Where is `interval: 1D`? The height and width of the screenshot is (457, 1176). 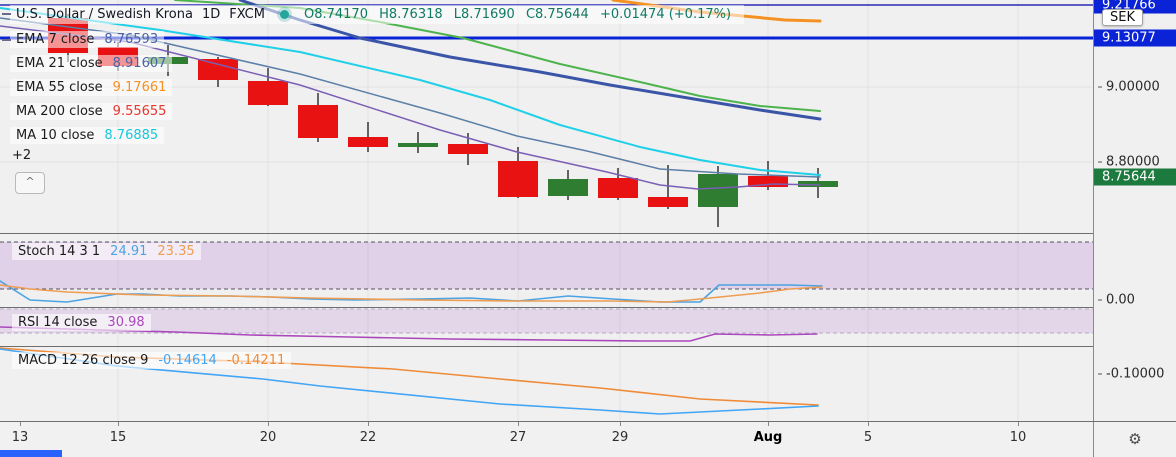 interval: 1D is located at coordinates (211, 14).